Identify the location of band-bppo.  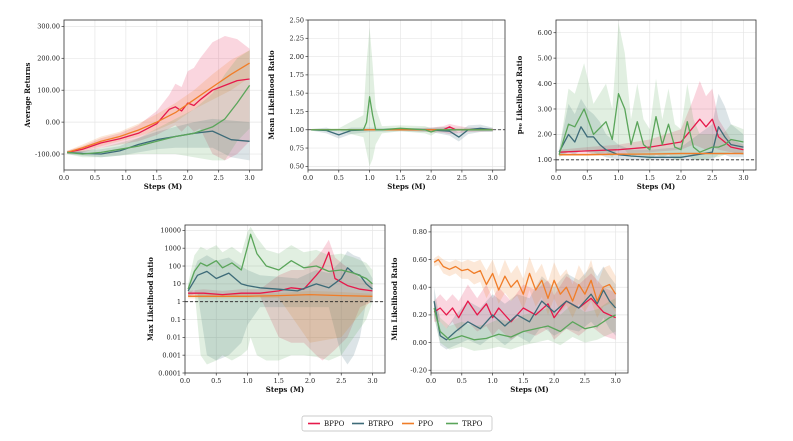
(651, 118).